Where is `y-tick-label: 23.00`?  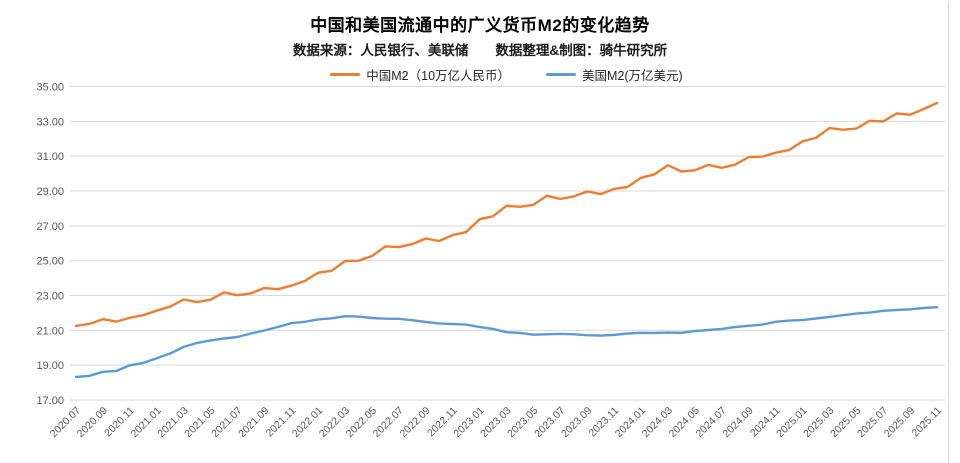 y-tick-label: 23.00 is located at coordinates (50, 297).